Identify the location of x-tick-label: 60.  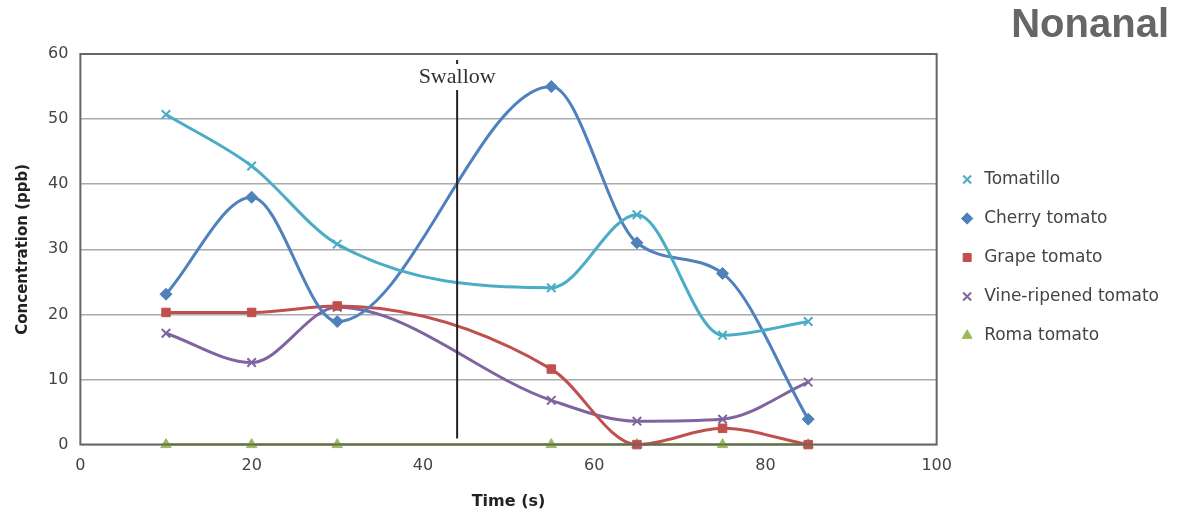
(594, 465).